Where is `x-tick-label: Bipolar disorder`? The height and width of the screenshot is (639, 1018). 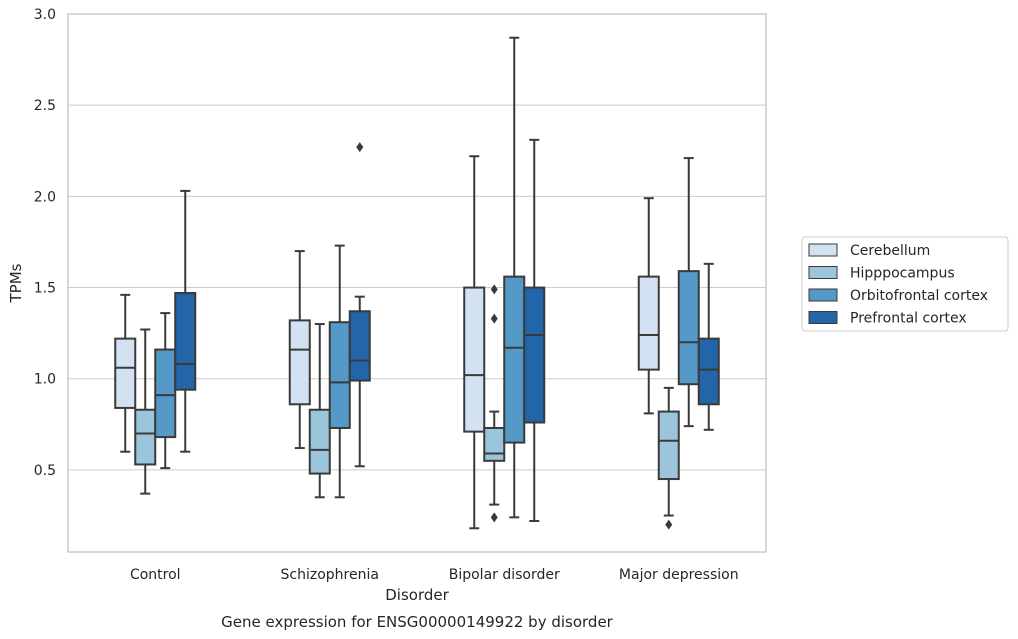 x-tick-label: Bipolar disorder is located at coordinates (504, 575).